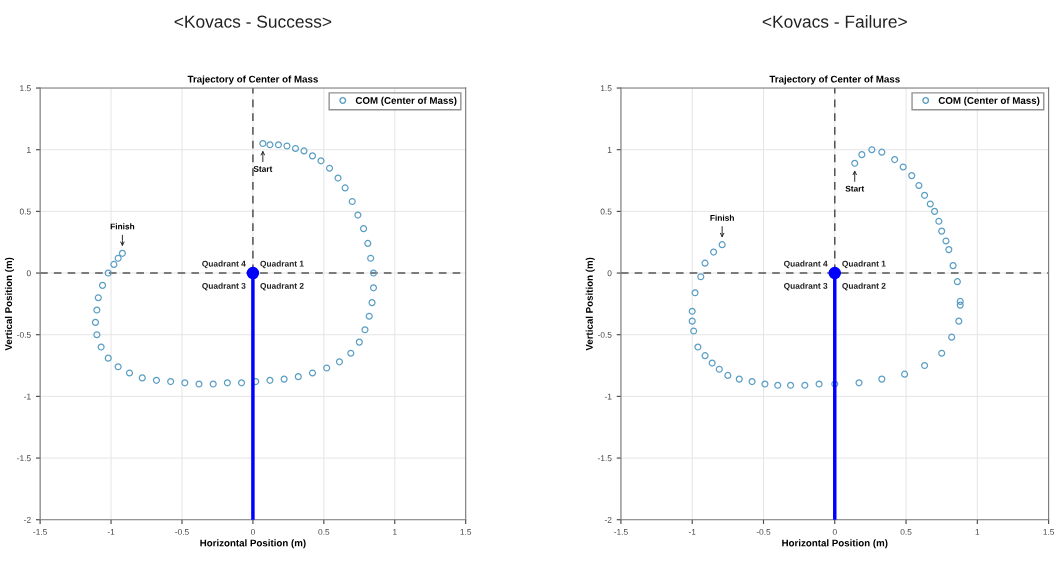 The image size is (1056, 568). Describe the element at coordinates (253, 21) in the screenshot. I see `chart-title: <Kovacs - Success>` at that location.